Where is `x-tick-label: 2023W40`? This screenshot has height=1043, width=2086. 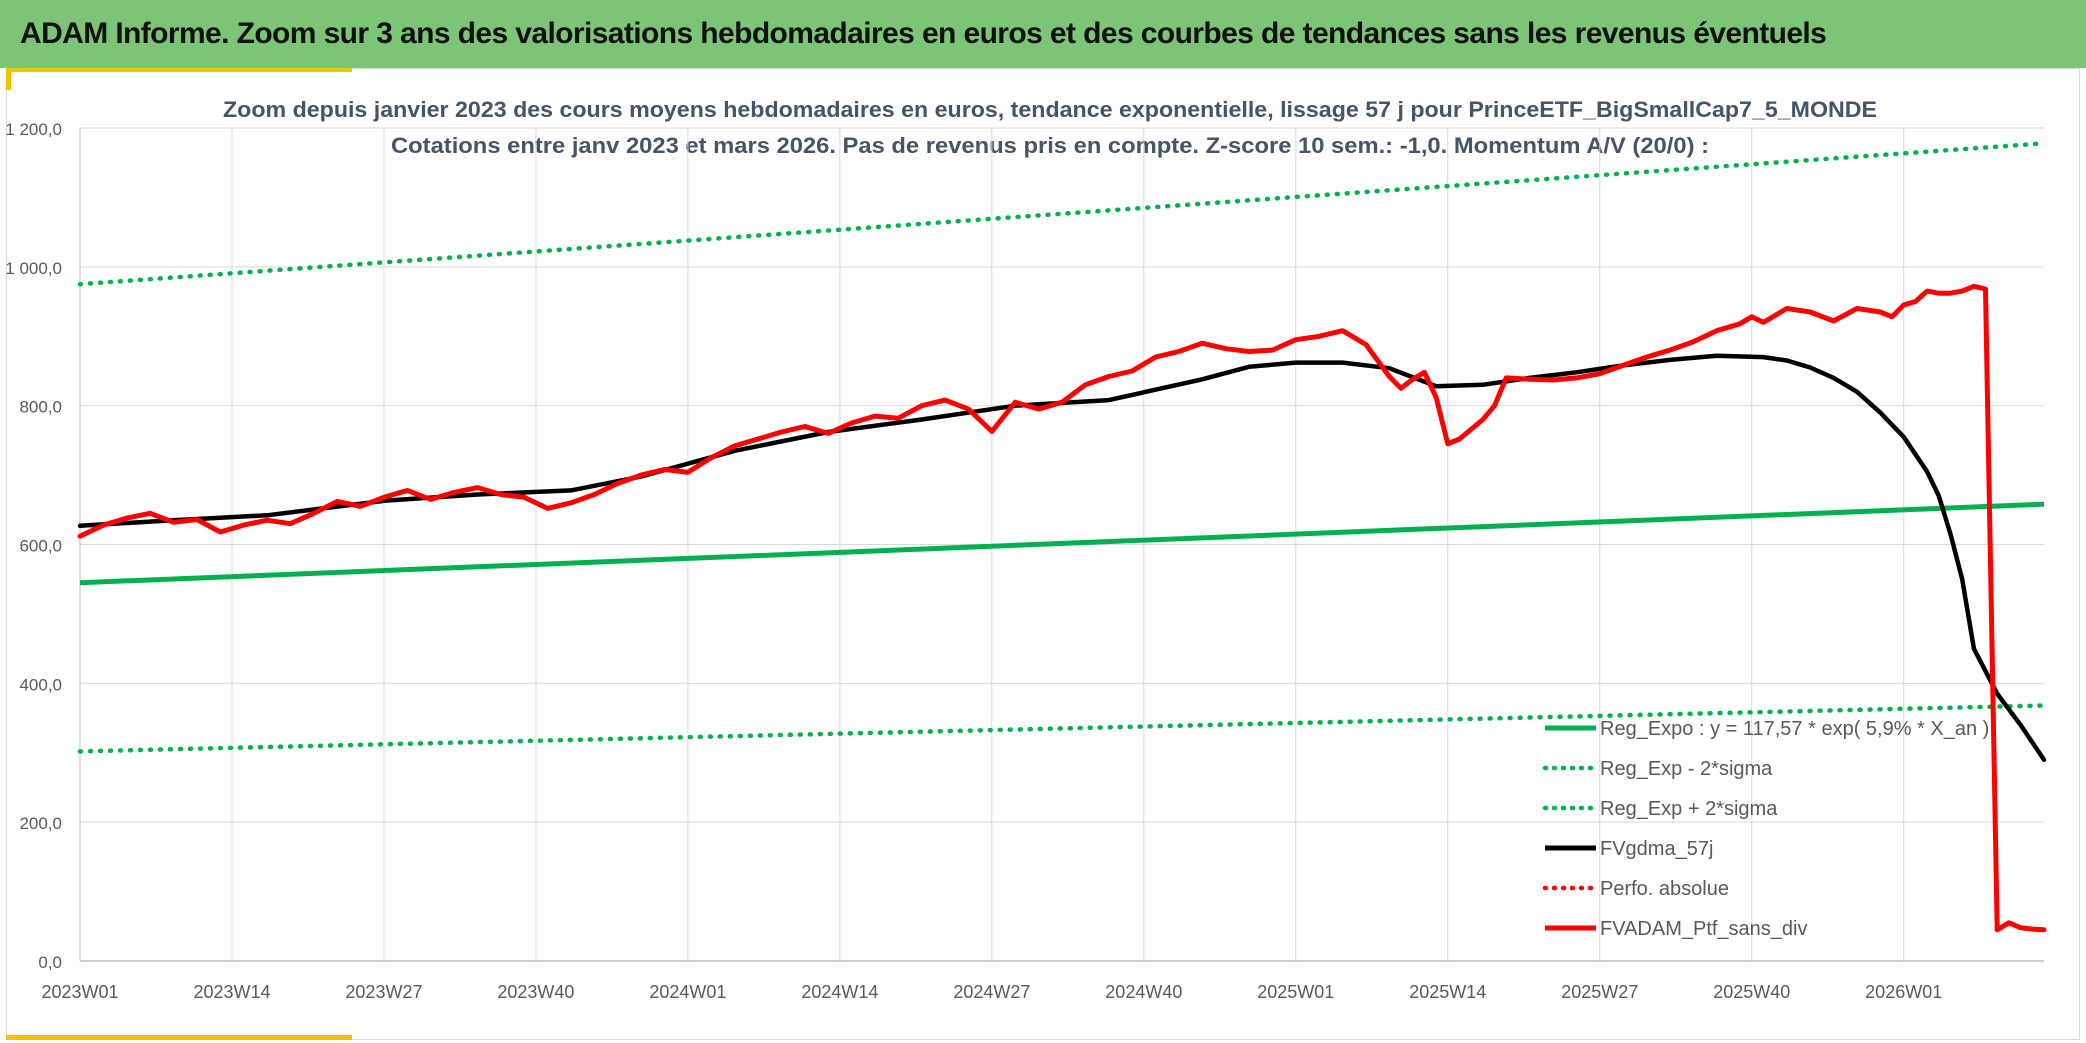
x-tick-label: 2023W40 is located at coordinates (535, 992).